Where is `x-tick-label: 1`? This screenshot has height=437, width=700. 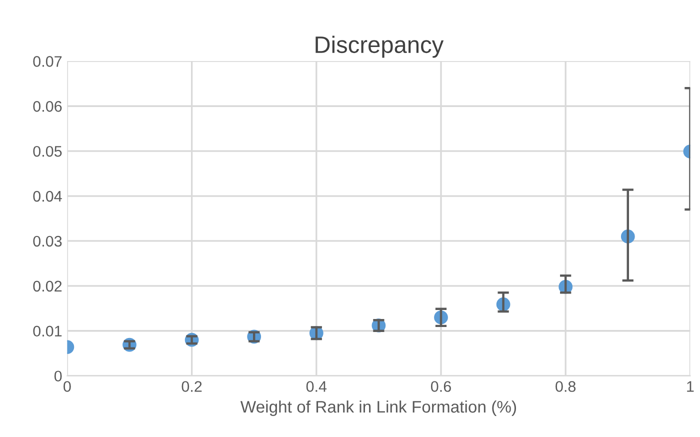 x-tick-label: 1 is located at coordinates (690, 386).